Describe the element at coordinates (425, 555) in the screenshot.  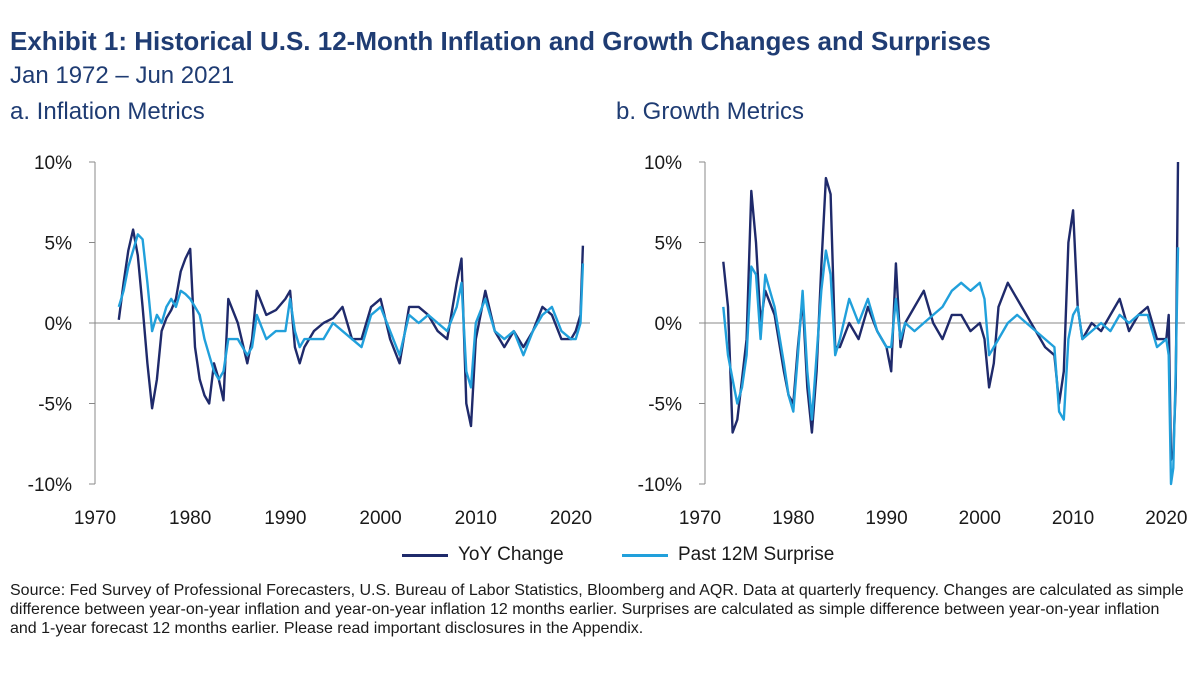
I see `legend-swatch-yoy-change` at that location.